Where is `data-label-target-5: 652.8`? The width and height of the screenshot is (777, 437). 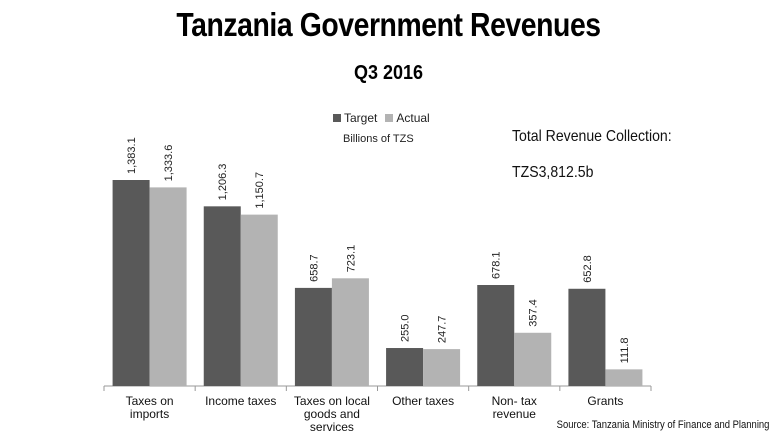 data-label-target-5: 652.8 is located at coordinates (588, 269).